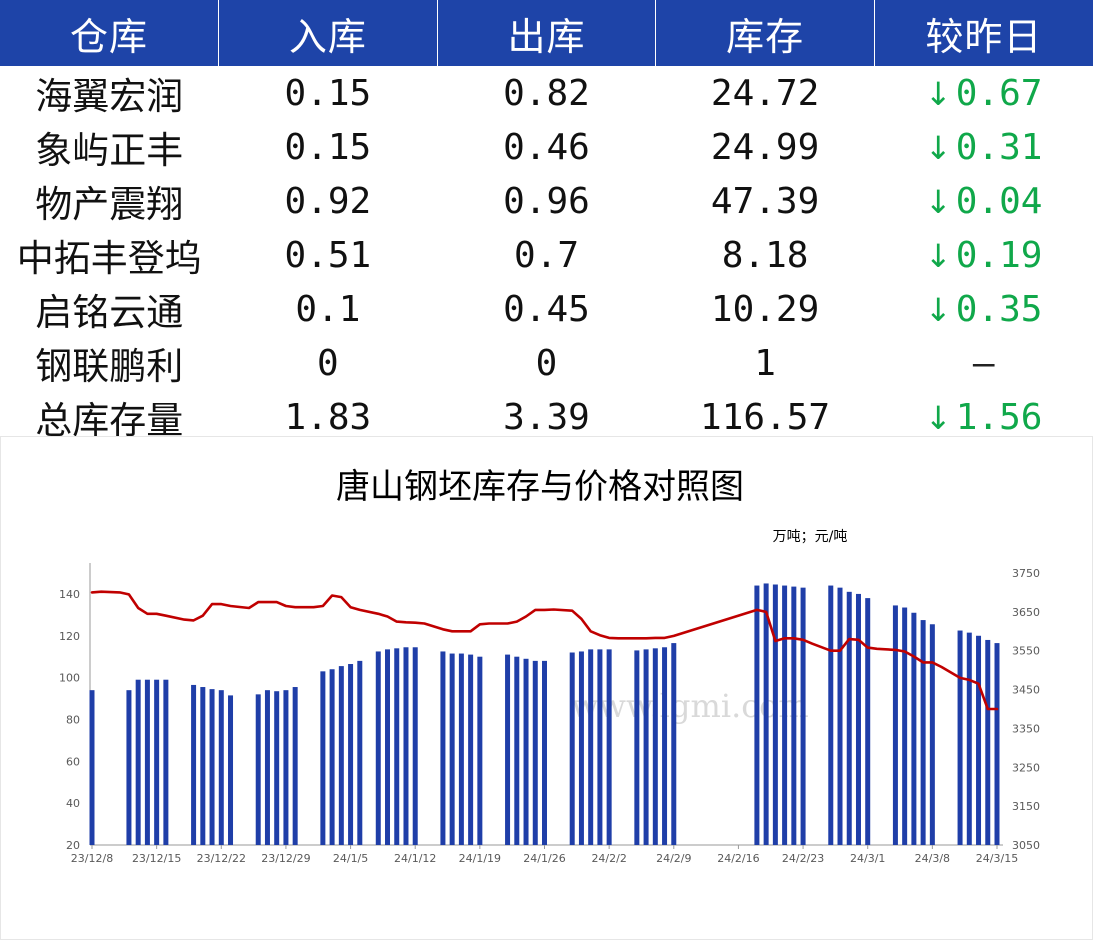  I want to click on x-tick-label: 24/3/15, so click(997, 858).